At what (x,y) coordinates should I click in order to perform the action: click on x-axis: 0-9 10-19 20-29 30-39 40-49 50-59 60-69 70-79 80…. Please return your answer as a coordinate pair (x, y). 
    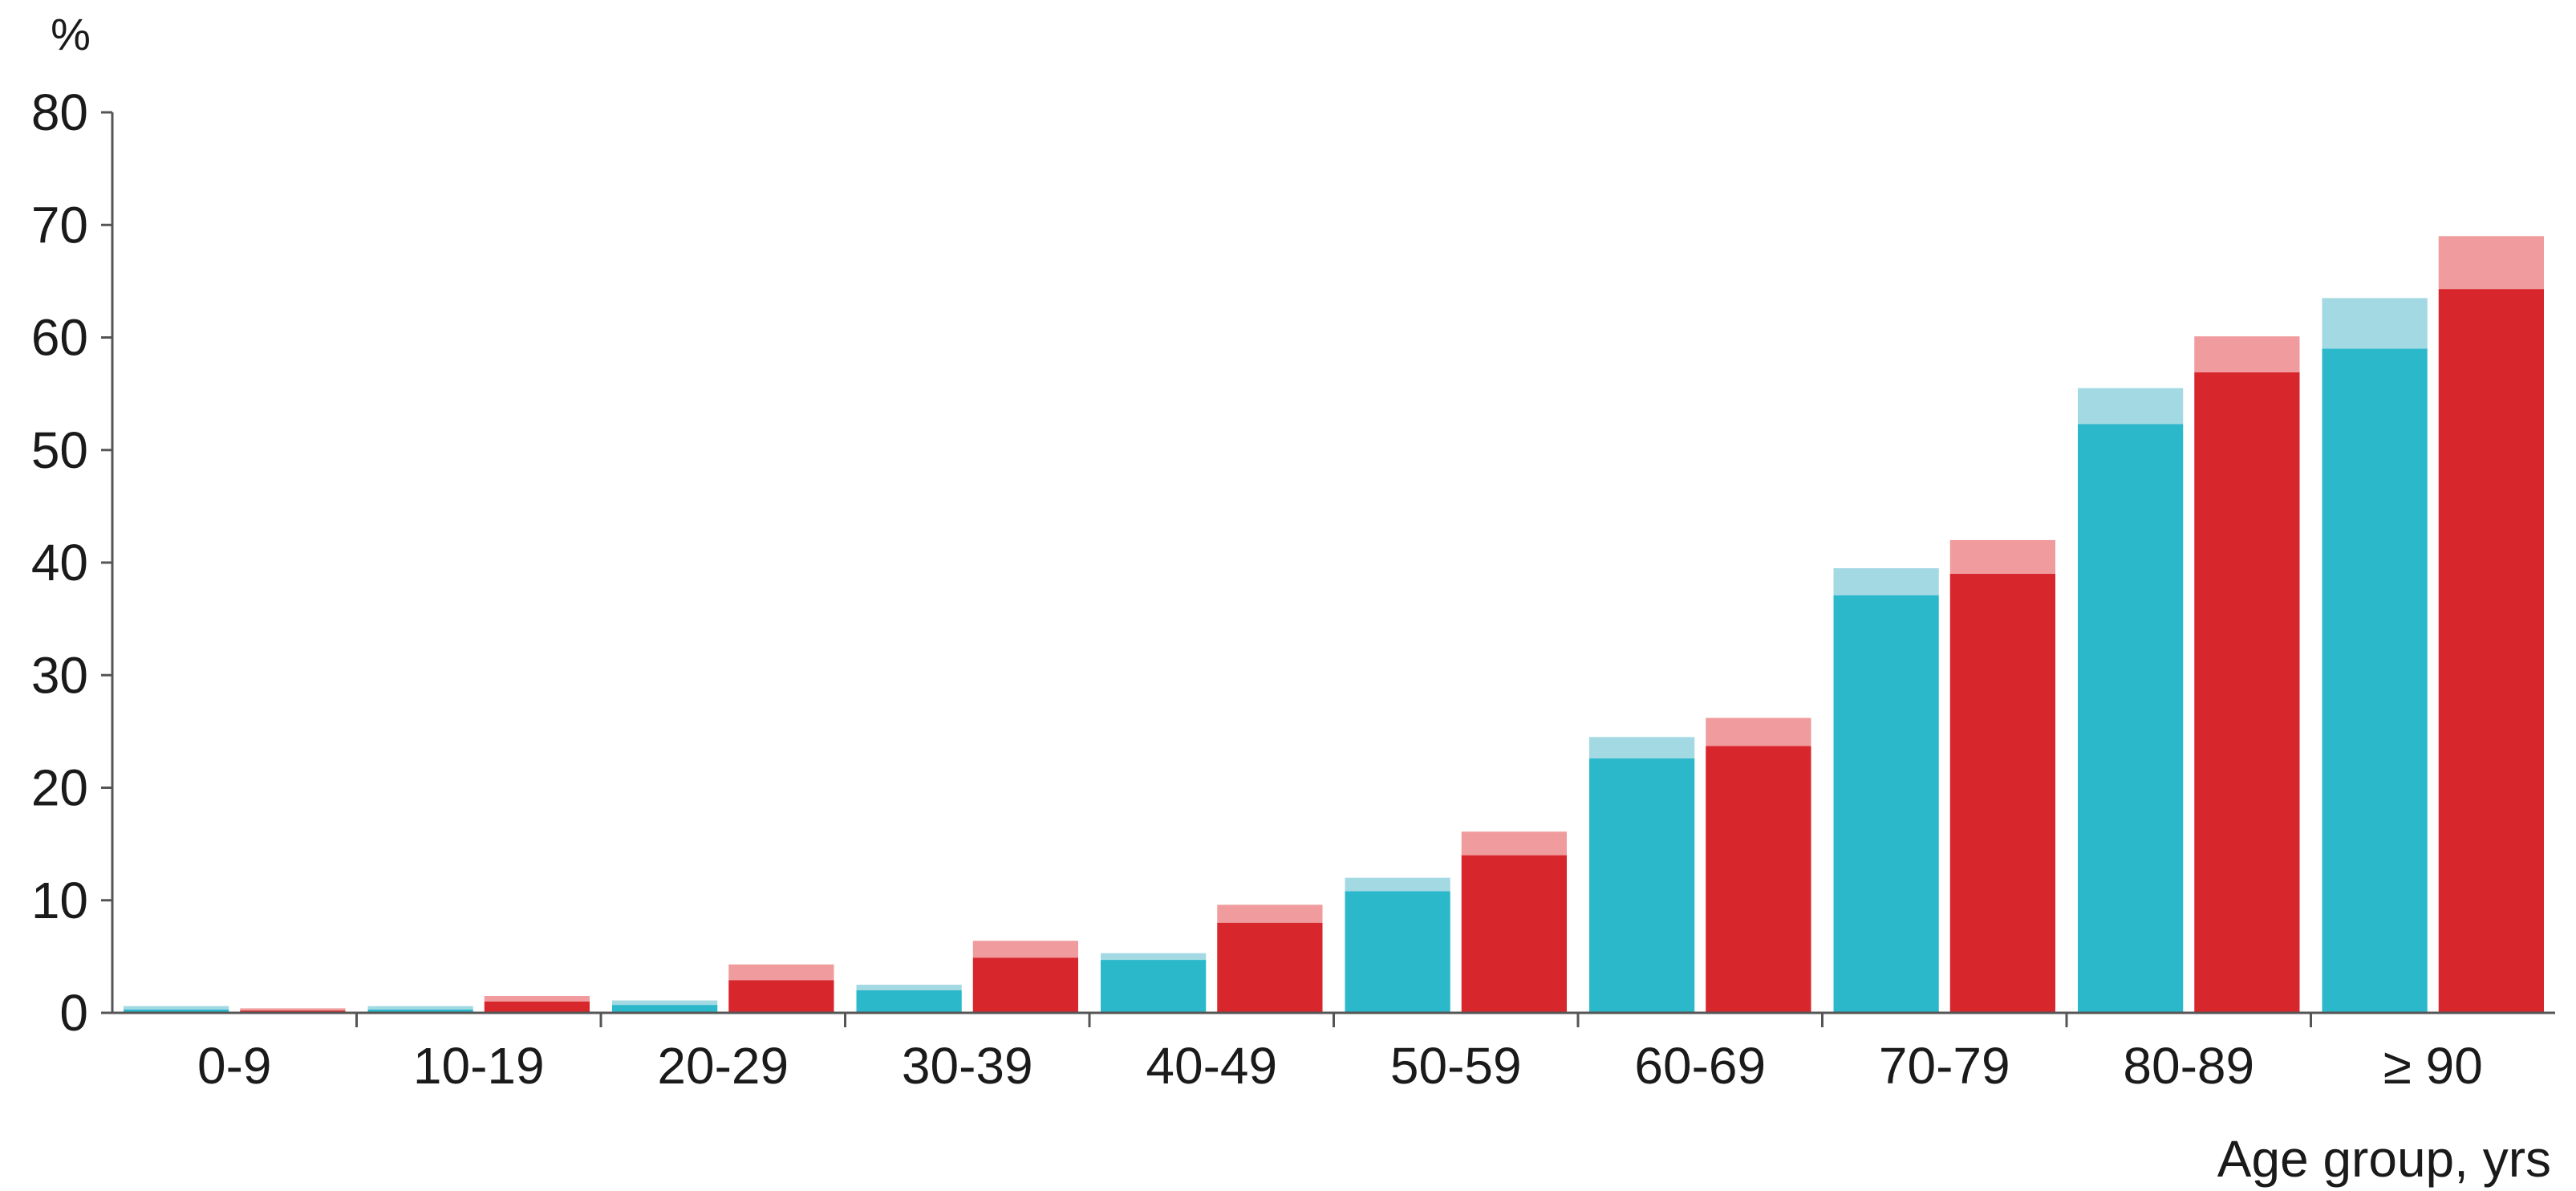
    Looking at the image, I should click on (1340, 1054).